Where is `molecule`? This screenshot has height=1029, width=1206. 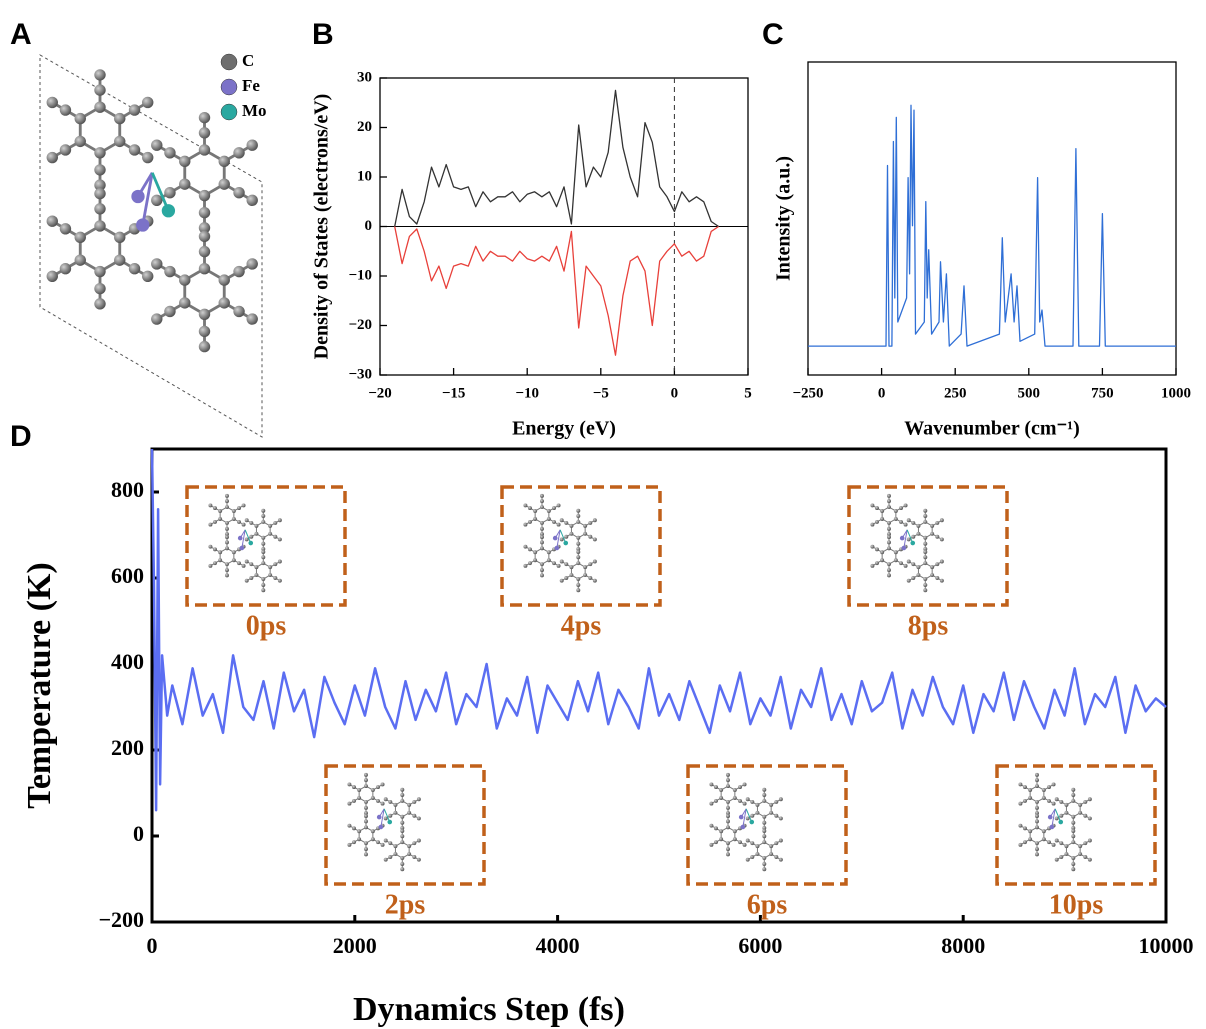
molecule is located at coordinates (907, 543).